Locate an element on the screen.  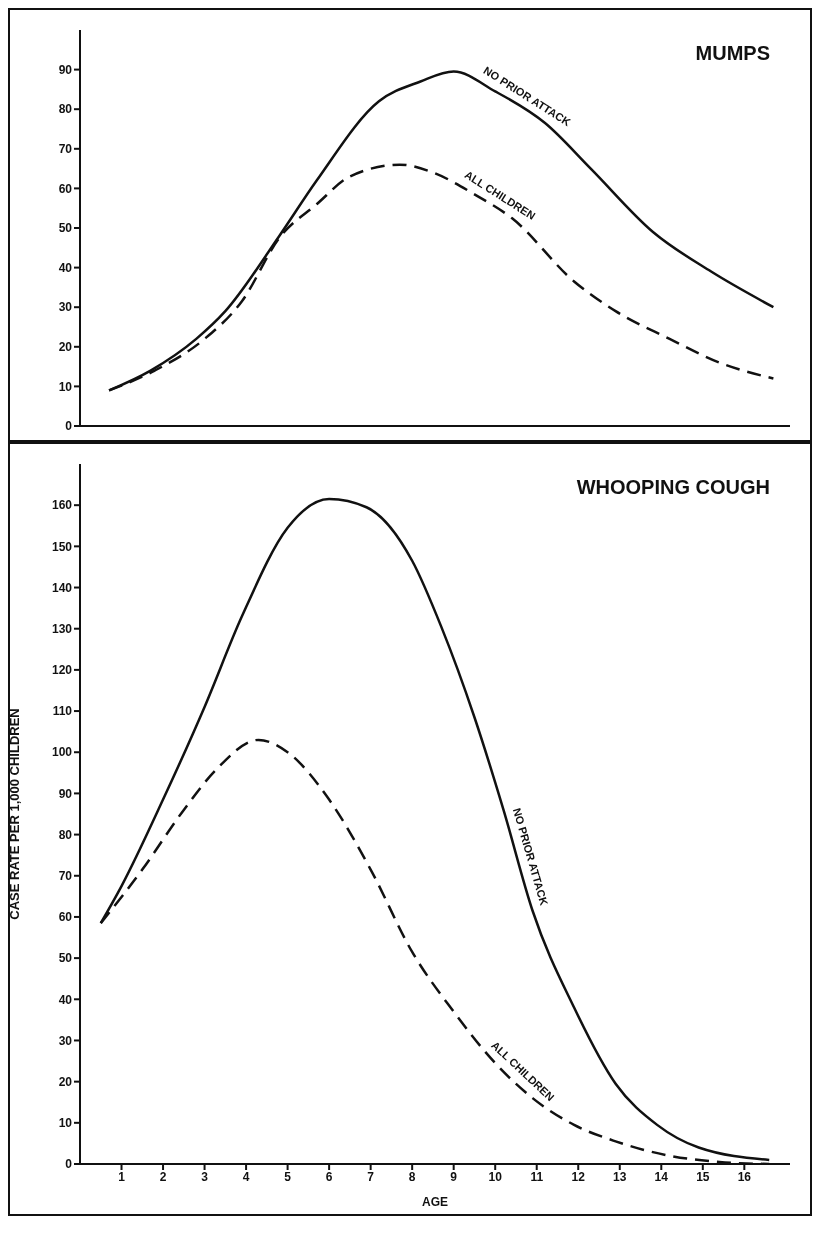
y-tick-label: 130 is located at coordinates (62, 628).